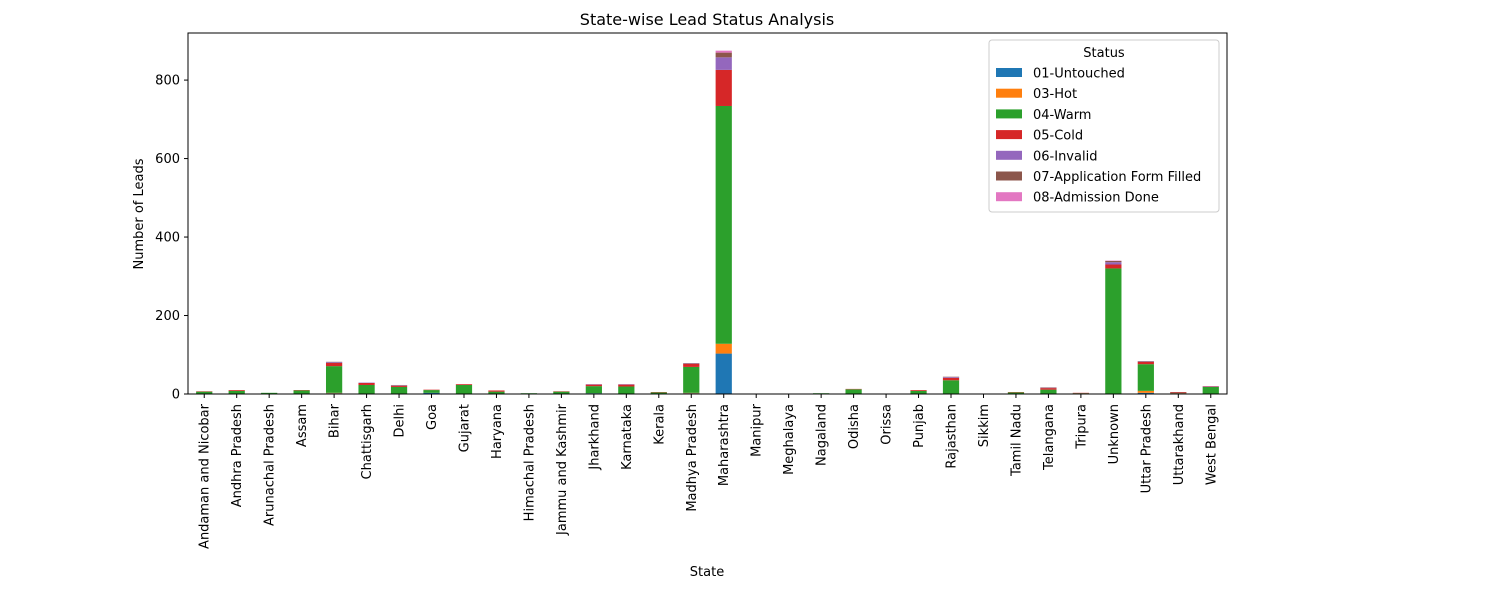 This screenshot has width=1500, height=600. I want to click on x-tick-label: Tripura, so click(1081, 427).